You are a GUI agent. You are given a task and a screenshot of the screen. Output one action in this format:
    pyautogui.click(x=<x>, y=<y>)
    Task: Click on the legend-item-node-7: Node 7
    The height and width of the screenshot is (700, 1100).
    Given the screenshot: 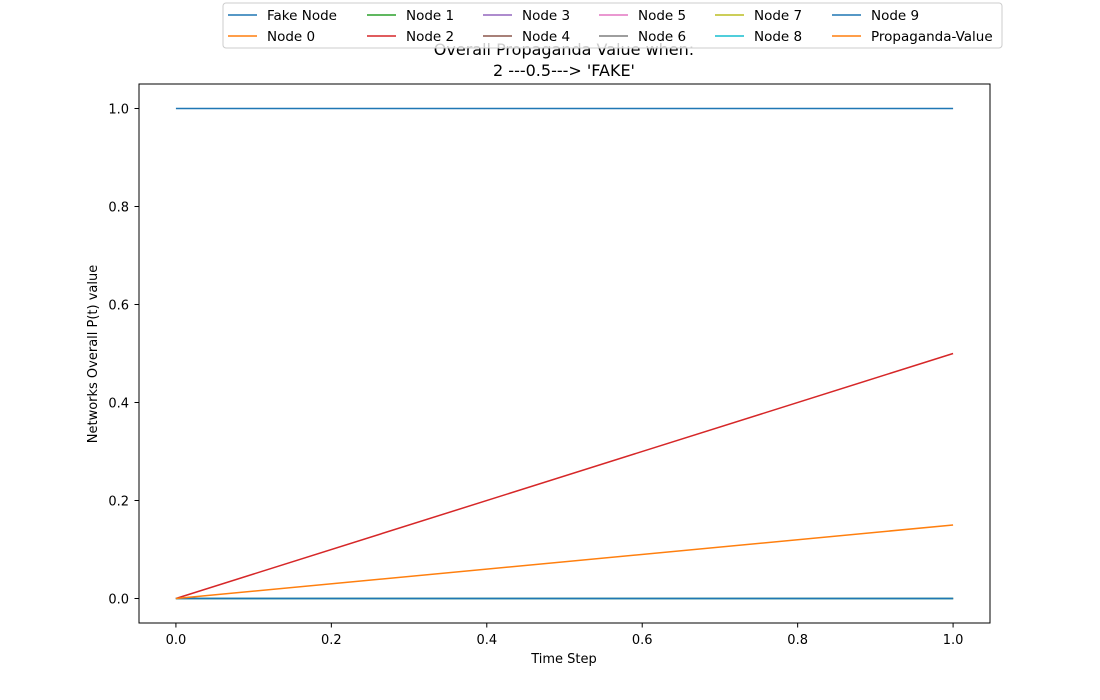 What is the action you would take?
    pyautogui.click(x=758, y=16)
    